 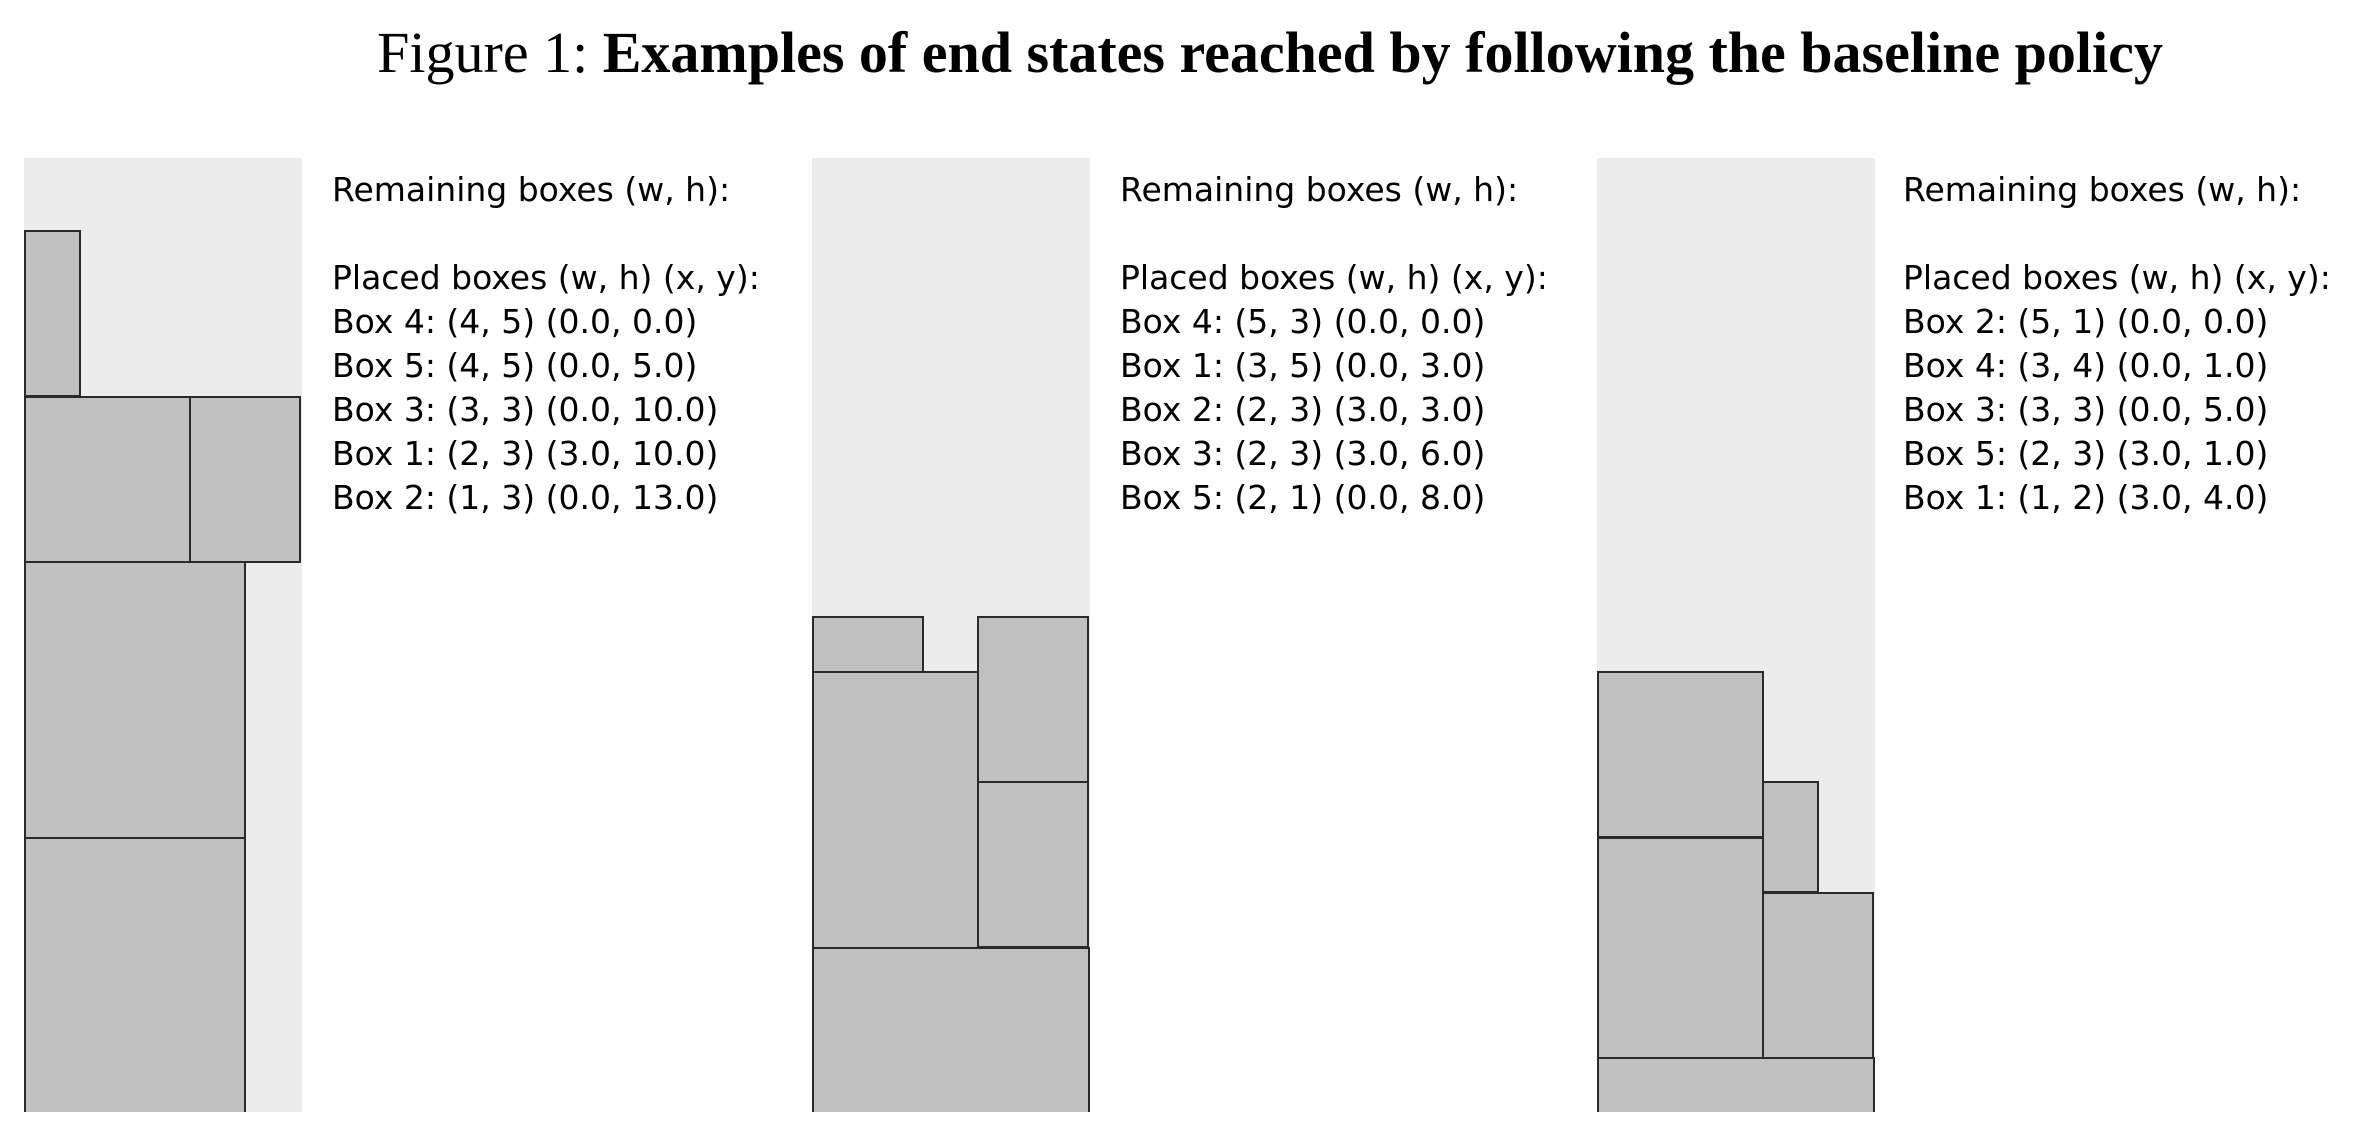 I want to click on figure-label: Figure 1:, so click(x=490, y=52).